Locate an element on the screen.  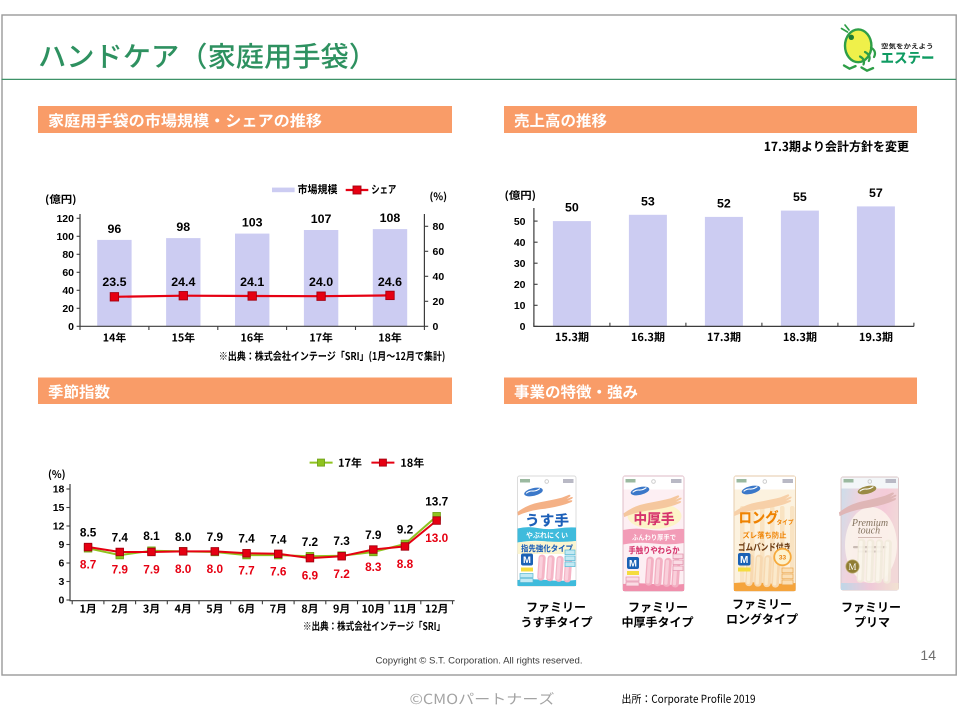
svg-text: 23.5 is located at coordinates (114, 282).